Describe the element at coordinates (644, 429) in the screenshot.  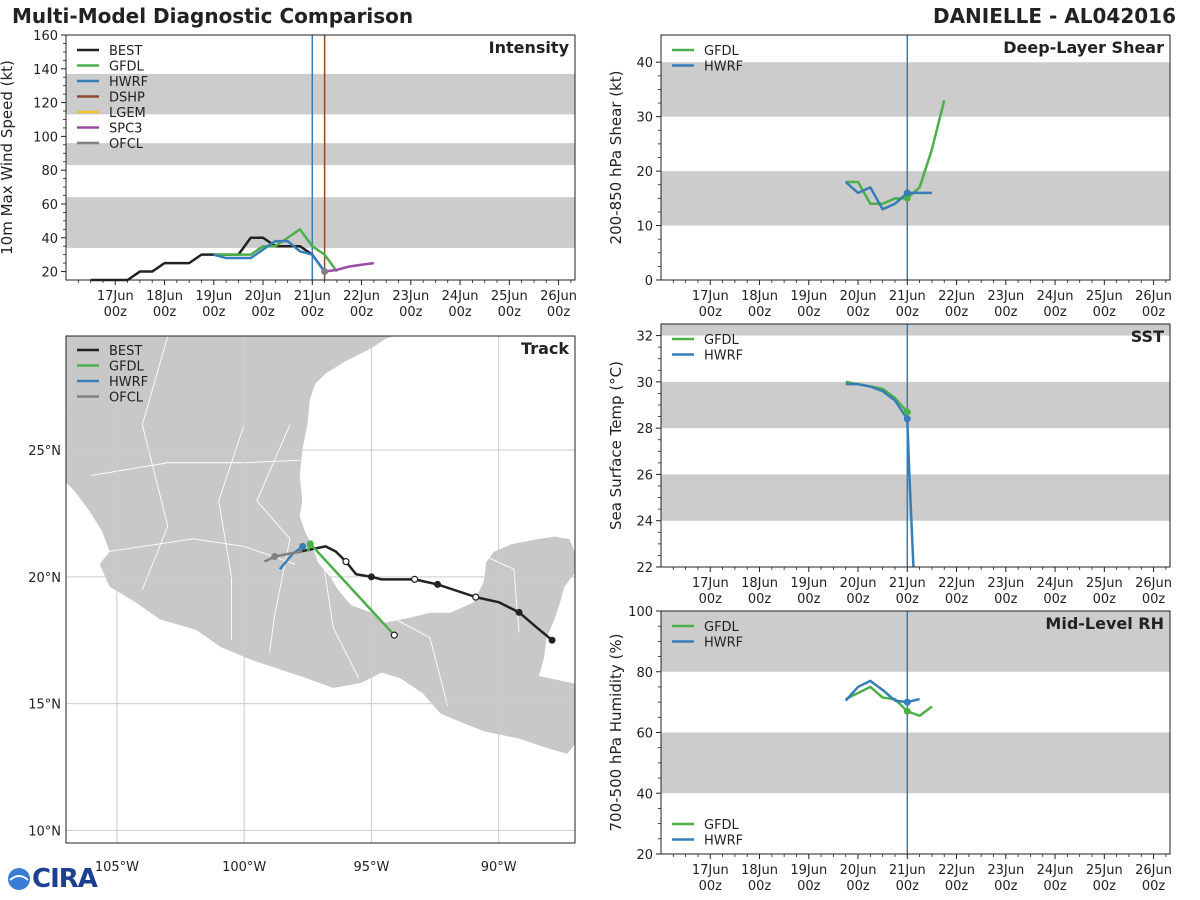
I see `sst-ytick-label: 28` at that location.